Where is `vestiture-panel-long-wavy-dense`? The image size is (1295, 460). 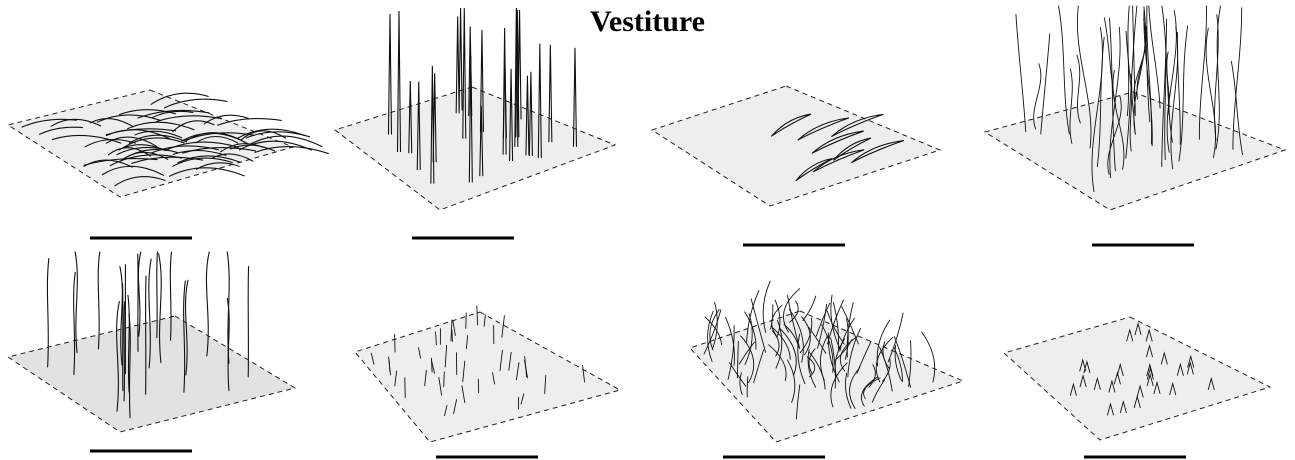
vestiture-panel-long-wavy-dense is located at coordinates (1135, 126).